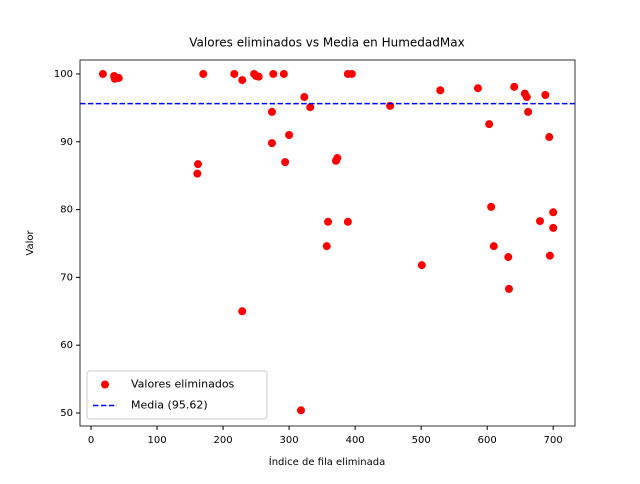 This screenshot has width=640, height=484. I want to click on y-tick-label: 70, so click(66, 277).